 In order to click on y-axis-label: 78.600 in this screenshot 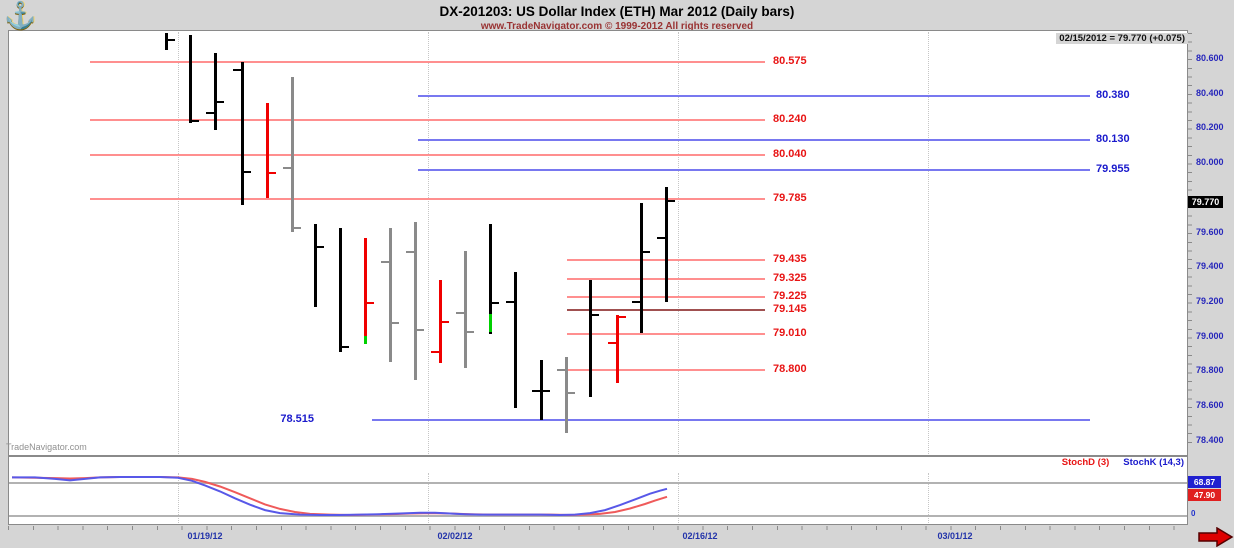, I will do `click(1210, 405)`.